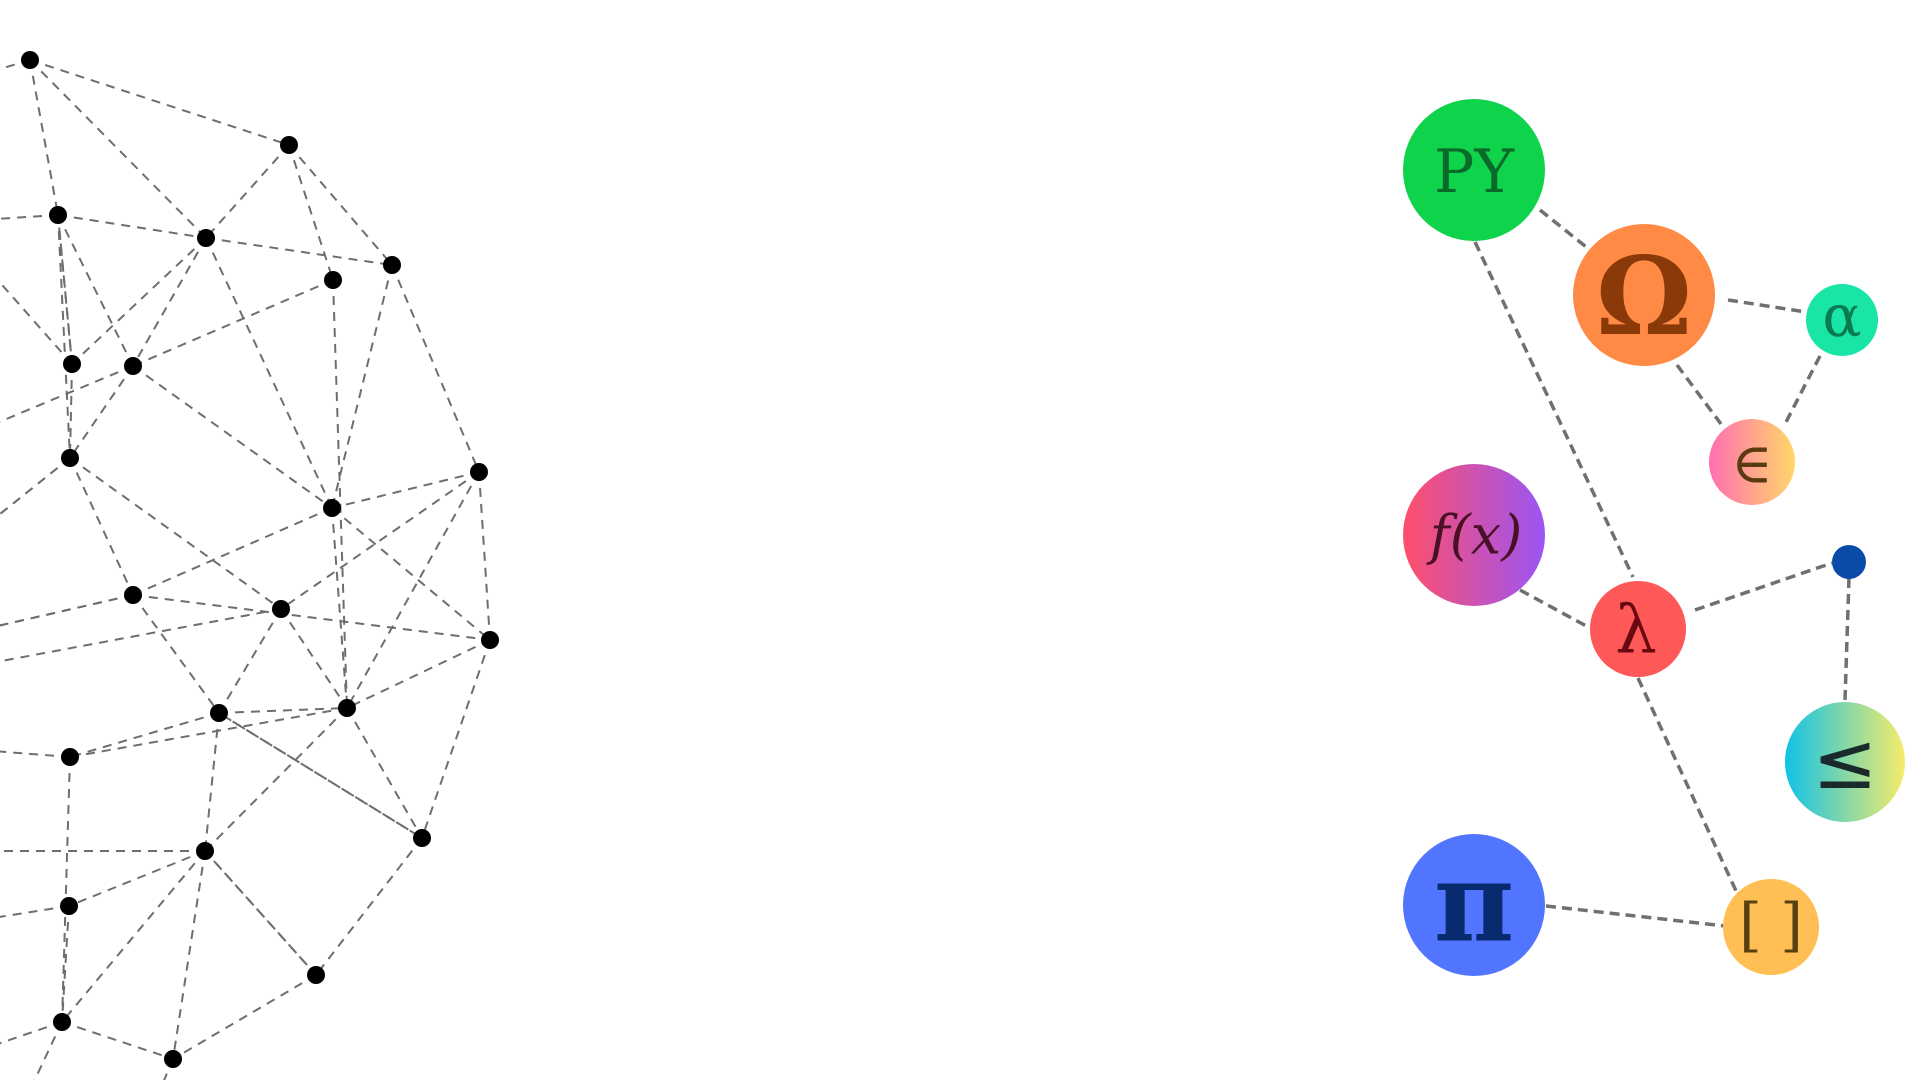  I want to click on link-omega-element, so click(1699, 394).